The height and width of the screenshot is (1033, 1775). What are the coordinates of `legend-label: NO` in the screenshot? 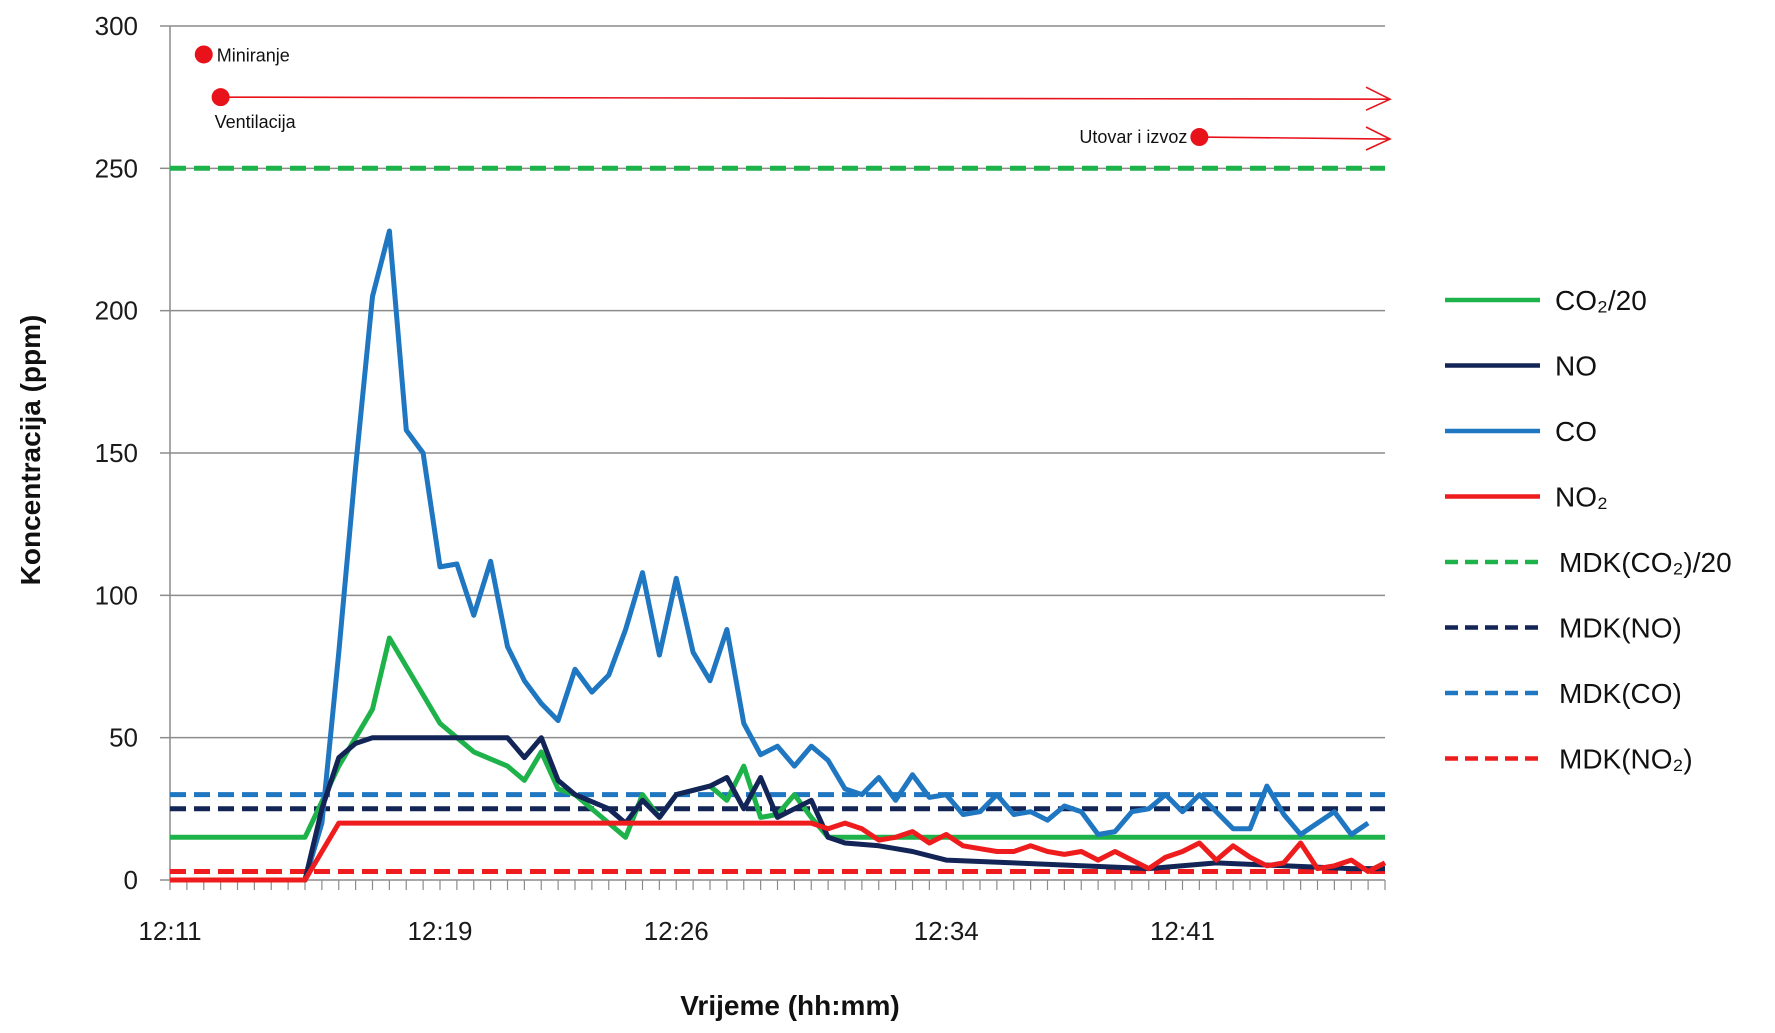 It's located at (1576, 366).